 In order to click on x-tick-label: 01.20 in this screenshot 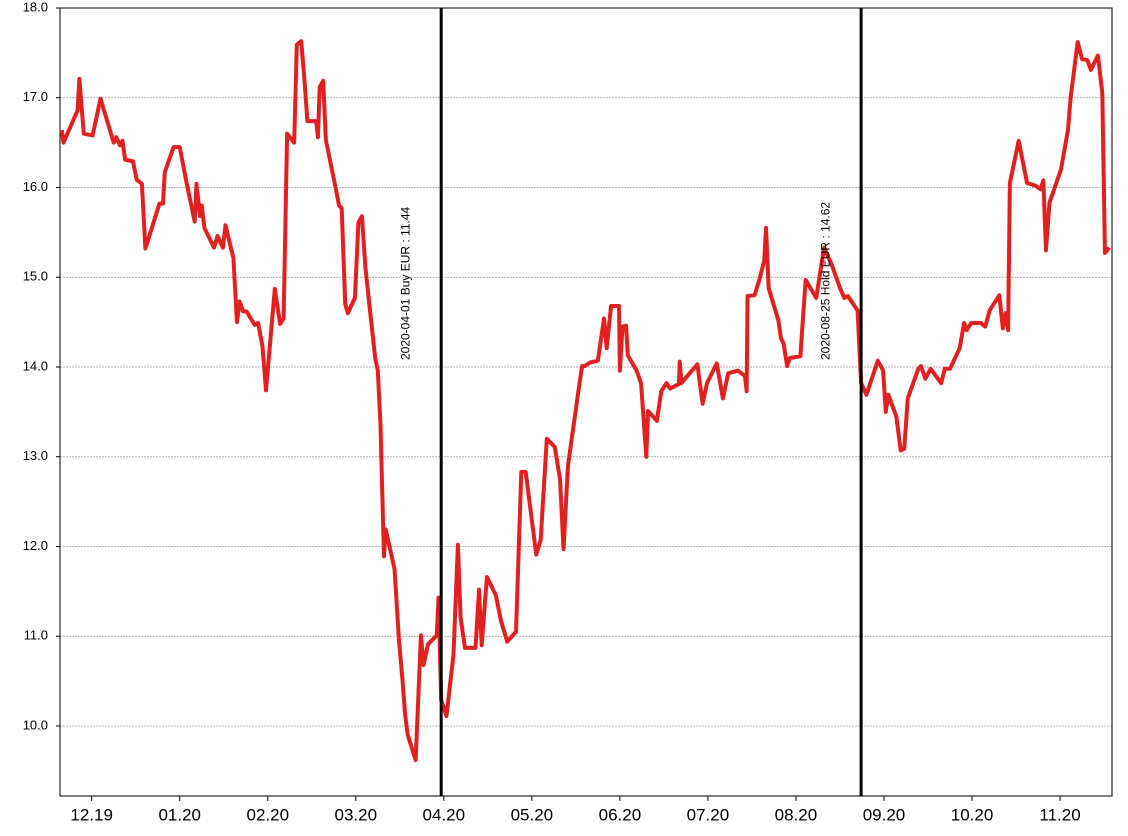, I will do `click(179, 814)`.